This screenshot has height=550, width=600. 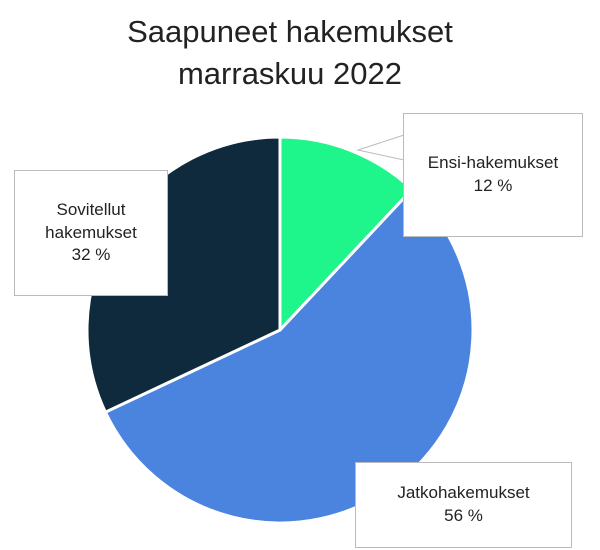 I want to click on data-label: Sovitellut hakemukset 32 %, so click(x=91, y=233).